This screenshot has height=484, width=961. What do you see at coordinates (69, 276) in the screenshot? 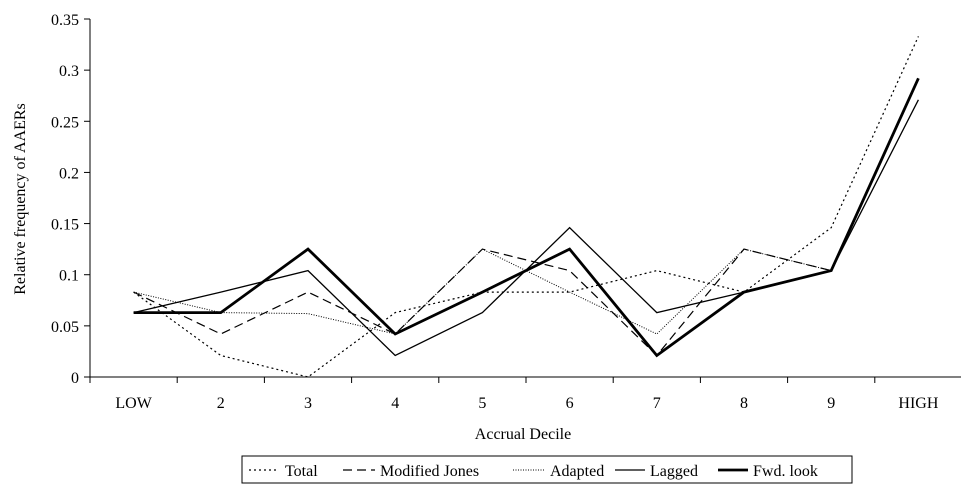
I see `y-tick-label: 0.1` at bounding box center [69, 276].